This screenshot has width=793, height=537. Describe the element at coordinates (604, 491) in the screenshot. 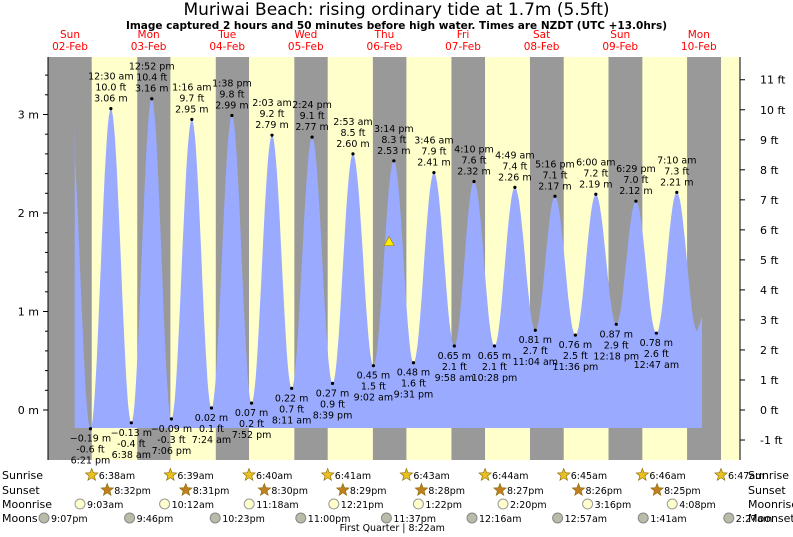

I see `sunset-time: 8:26pm` at that location.